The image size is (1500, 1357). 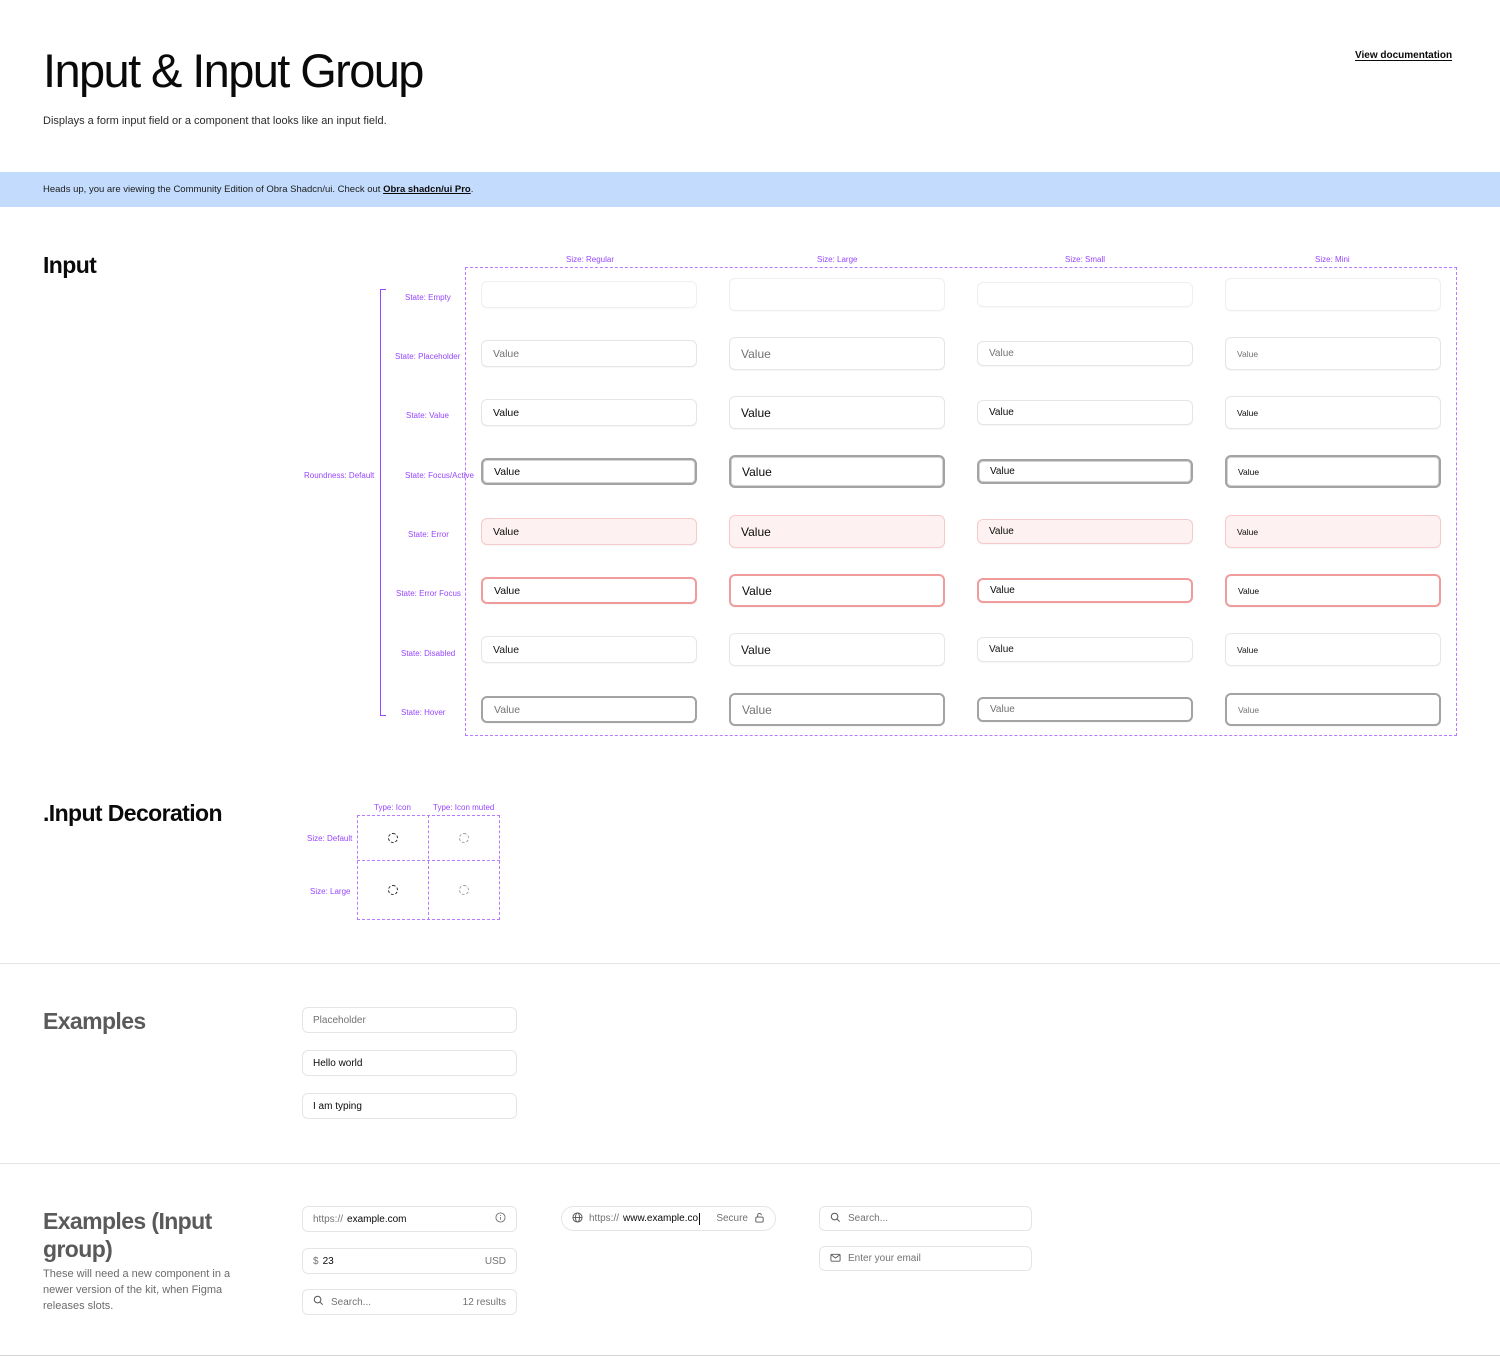 What do you see at coordinates (409, 1261) in the screenshot?
I see `price-input-group: $ 23 USD` at bounding box center [409, 1261].